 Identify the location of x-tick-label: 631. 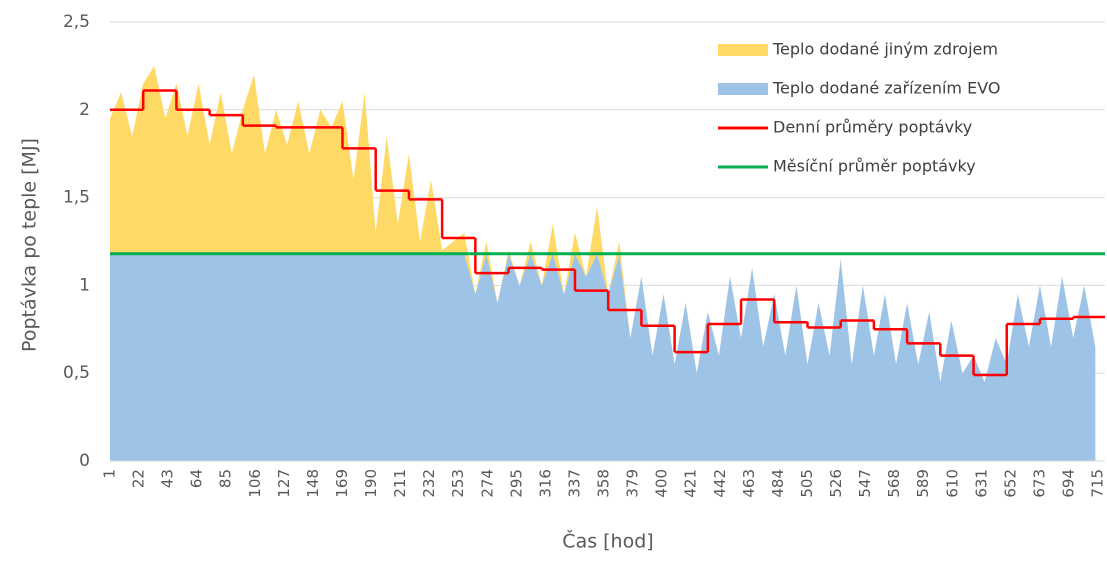
(981, 483).